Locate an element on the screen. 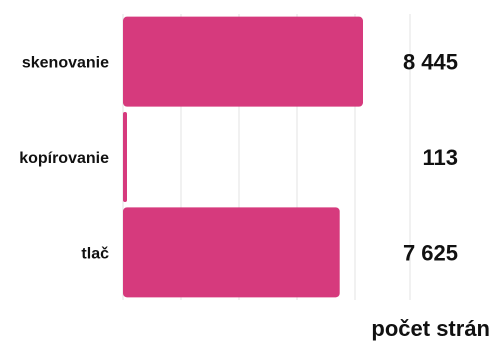 Image resolution: width=502 pixels, height=342 pixels. category-label-3: tlač is located at coordinates (95, 253).